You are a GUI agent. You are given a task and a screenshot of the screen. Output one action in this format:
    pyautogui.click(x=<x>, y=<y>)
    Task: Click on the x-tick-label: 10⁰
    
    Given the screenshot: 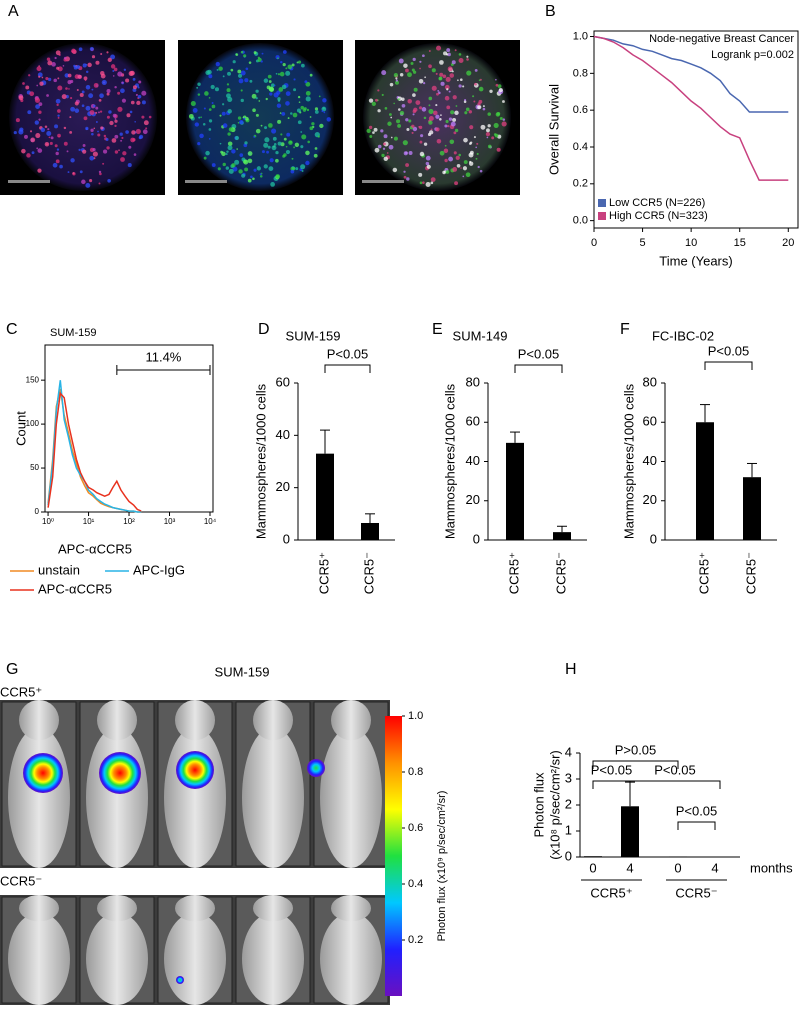 What is the action you would take?
    pyautogui.click(x=48, y=521)
    